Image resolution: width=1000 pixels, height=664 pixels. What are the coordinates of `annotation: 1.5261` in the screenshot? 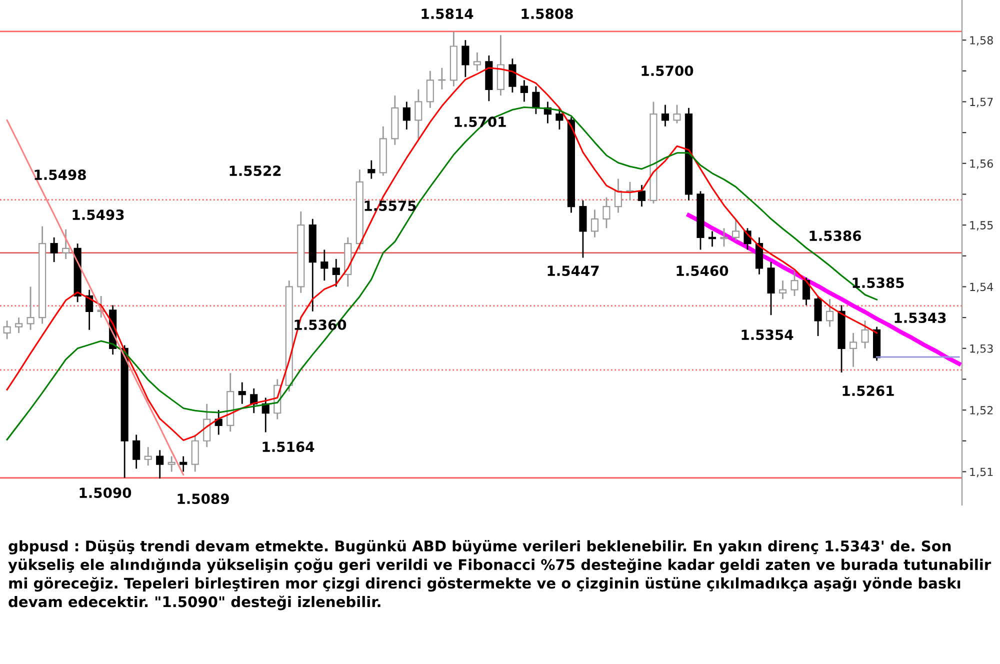 It's located at (868, 391).